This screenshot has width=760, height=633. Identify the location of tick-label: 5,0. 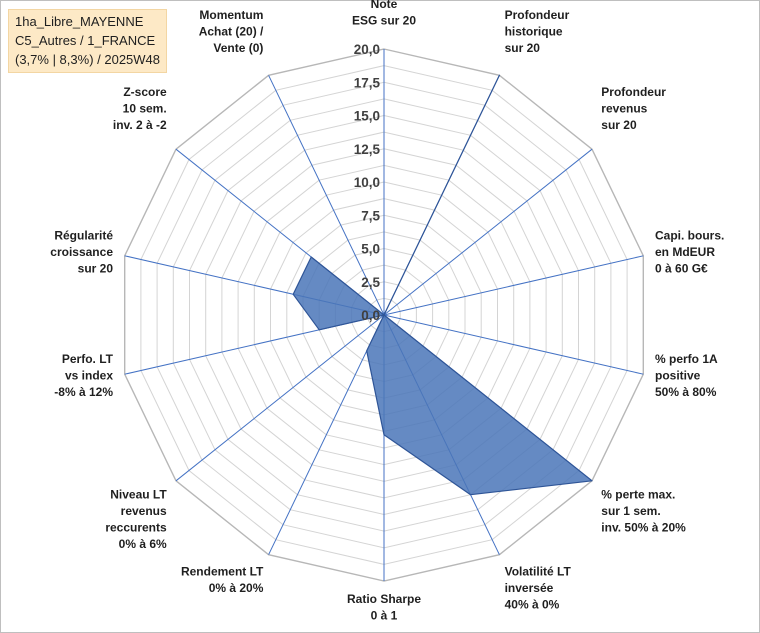
(370, 249).